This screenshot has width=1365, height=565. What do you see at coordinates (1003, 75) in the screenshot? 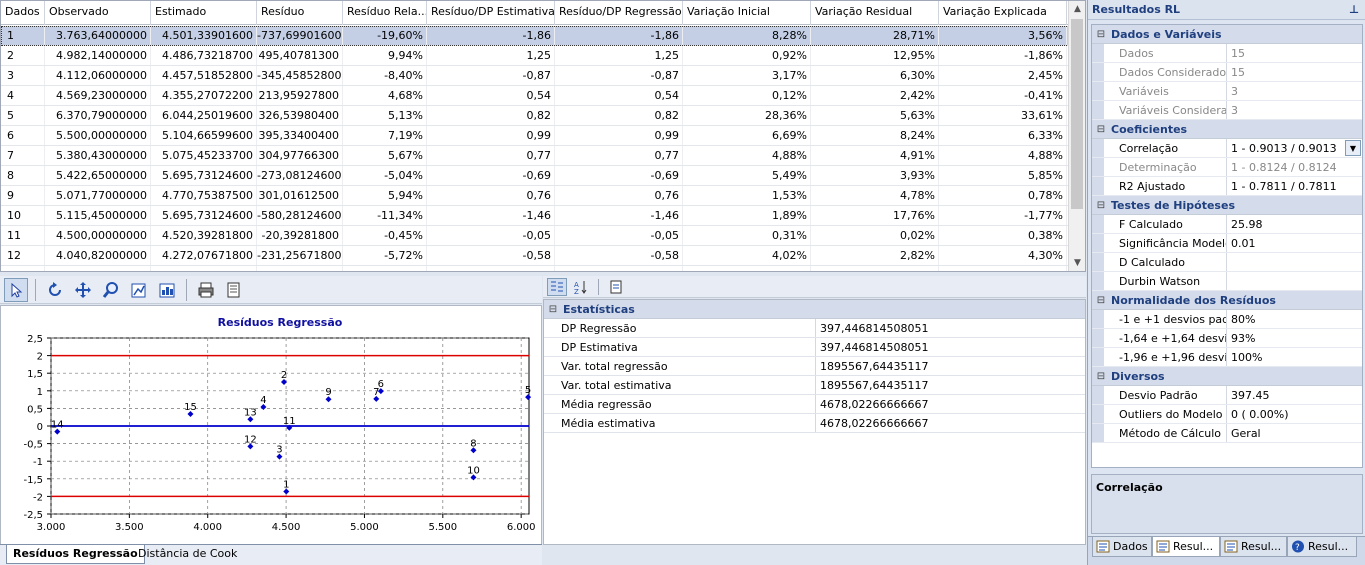
I see `table-cell: 2,45%` at bounding box center [1003, 75].